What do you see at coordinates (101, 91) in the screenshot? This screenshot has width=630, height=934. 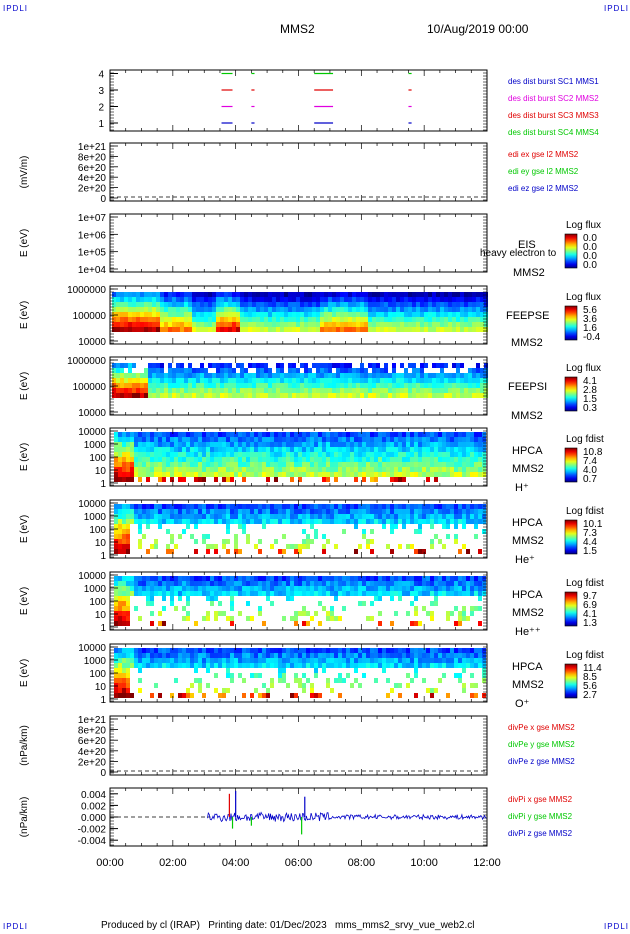 I see `burst-ytick-label: 3` at bounding box center [101, 91].